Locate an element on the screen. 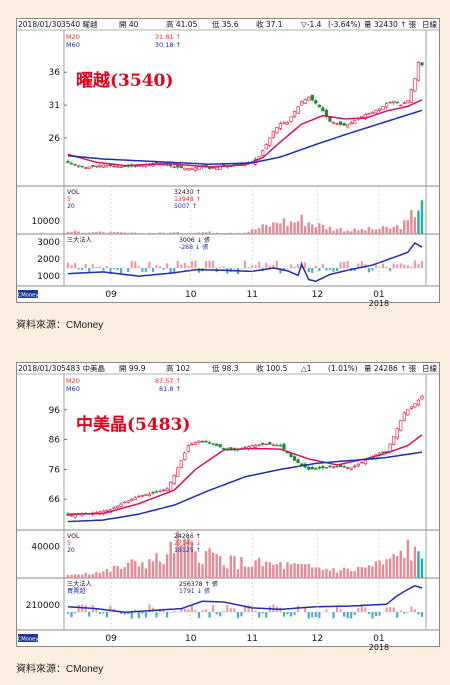 This screenshot has width=450, height=685. x-tick-label: 11 is located at coordinates (252, 639).